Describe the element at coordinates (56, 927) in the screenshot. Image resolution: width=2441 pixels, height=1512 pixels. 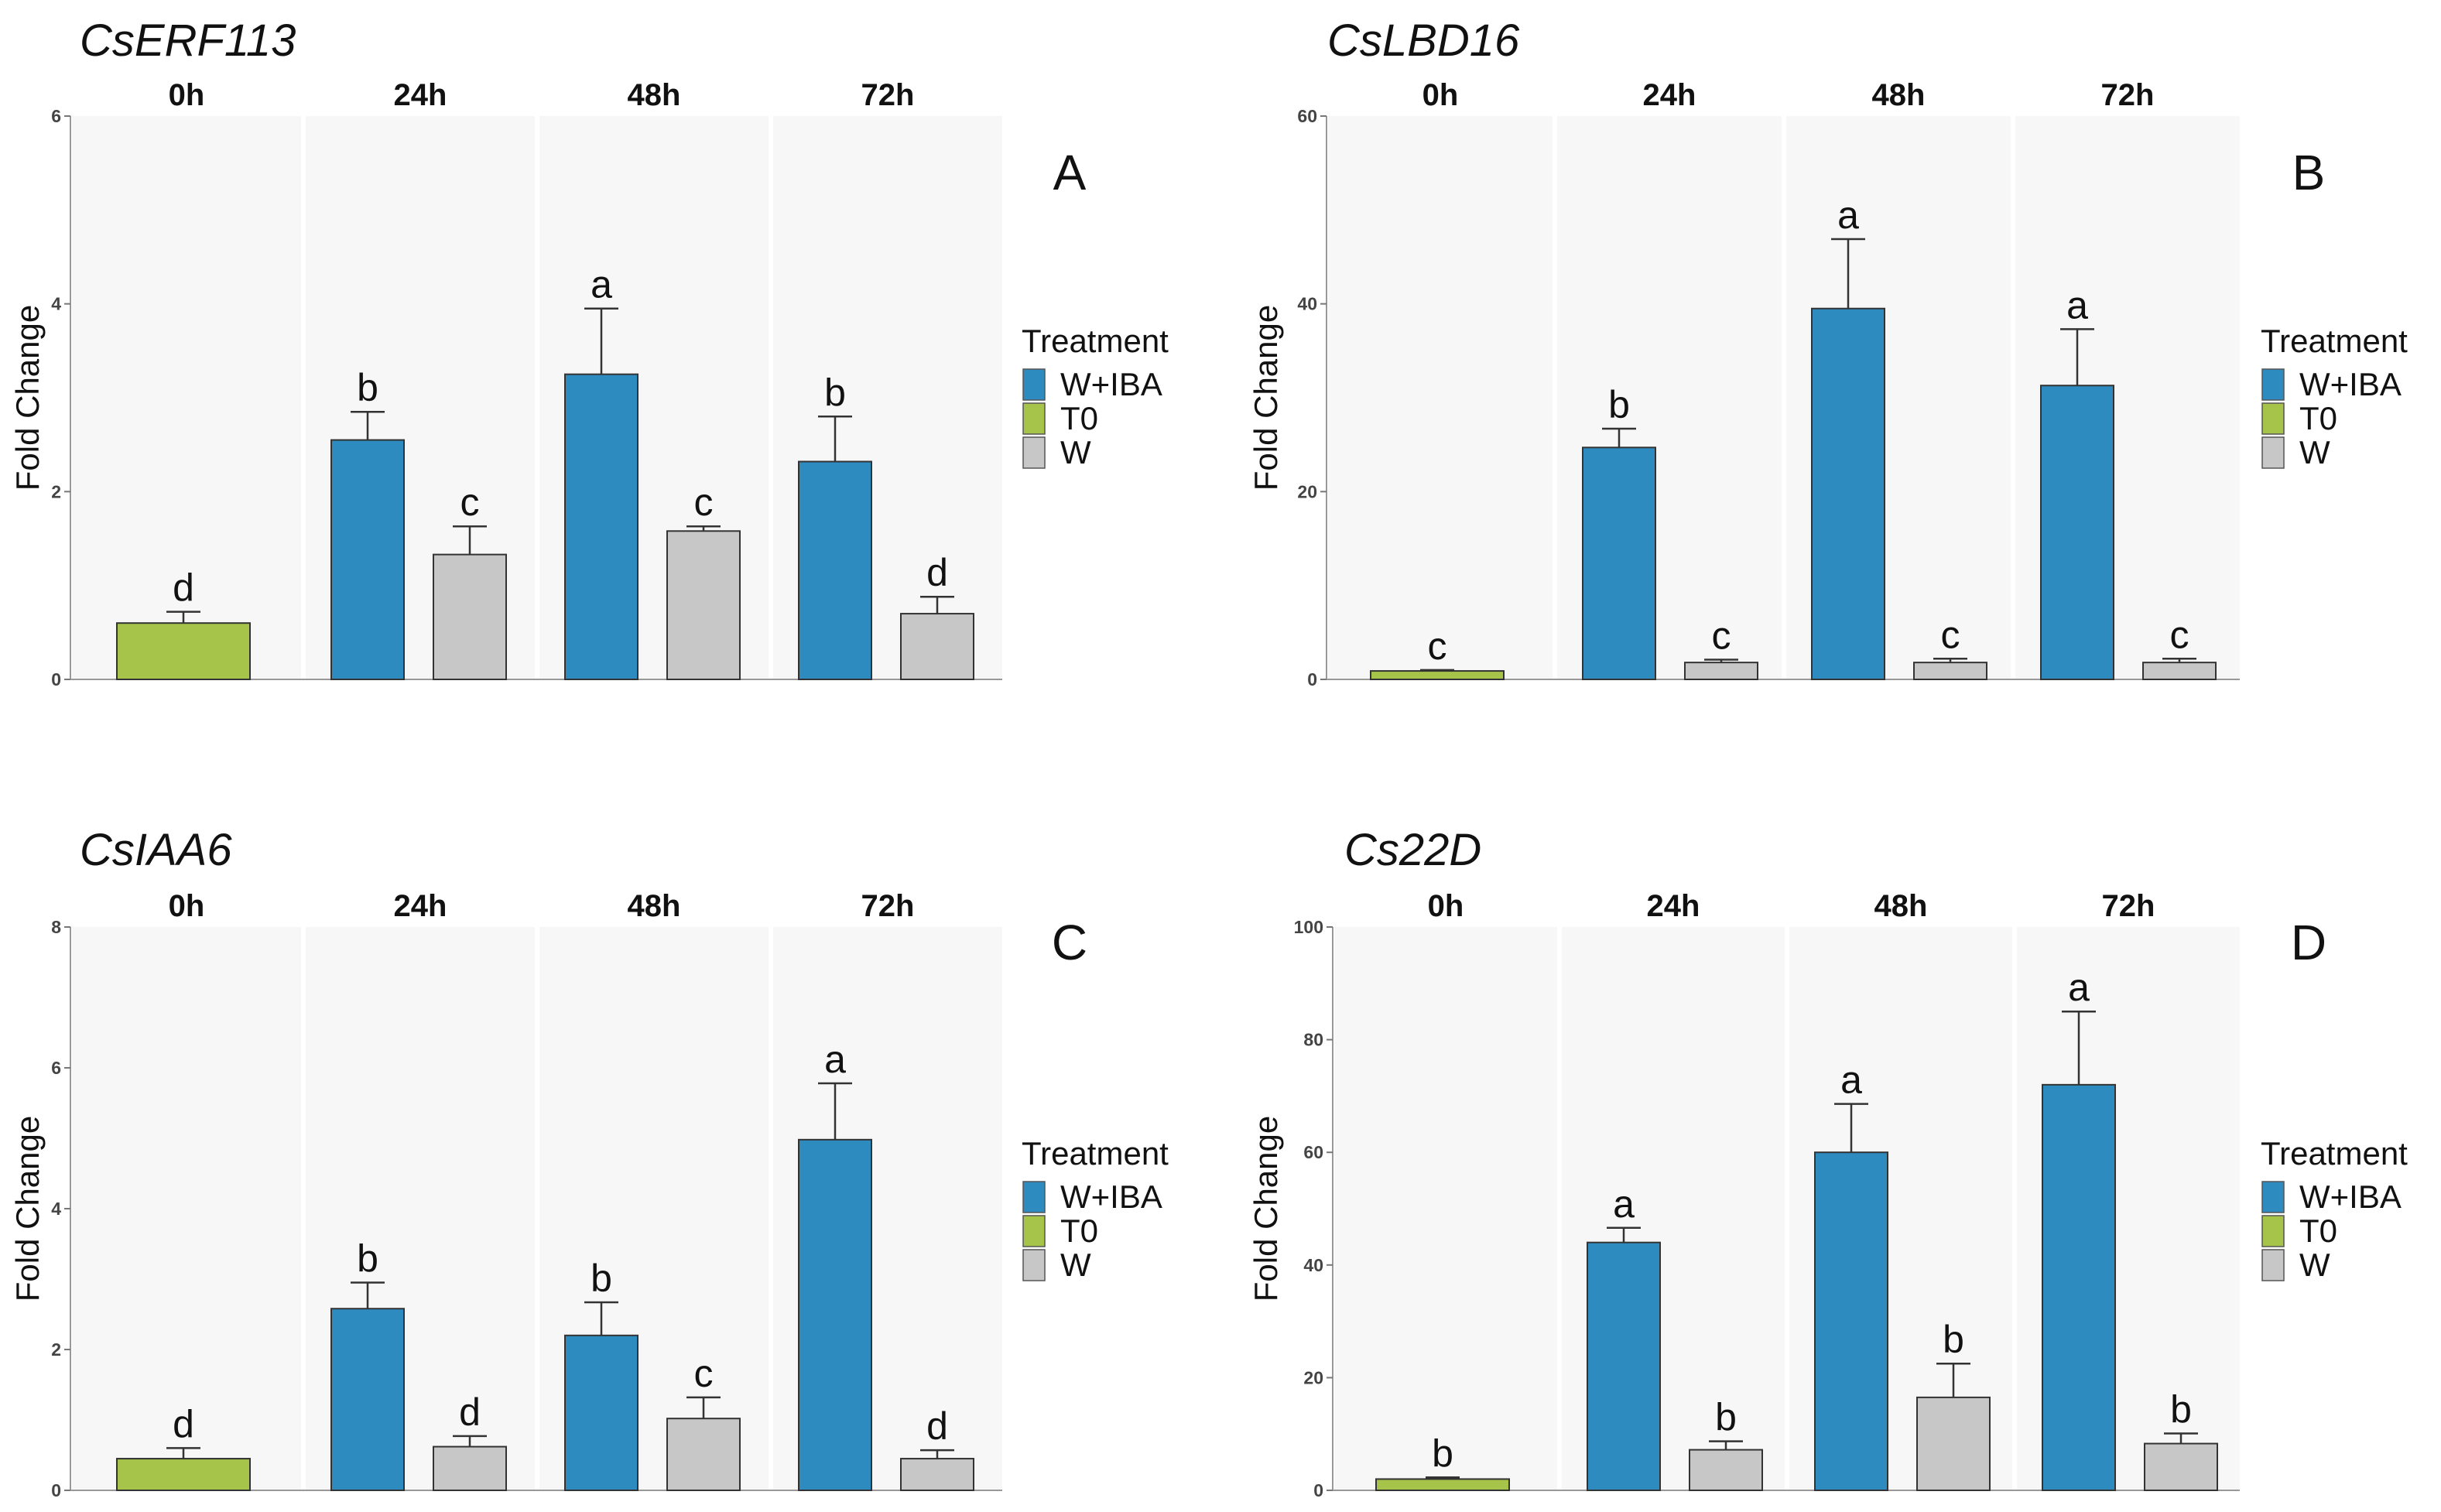
I see `y-tick-label: 8` at that location.